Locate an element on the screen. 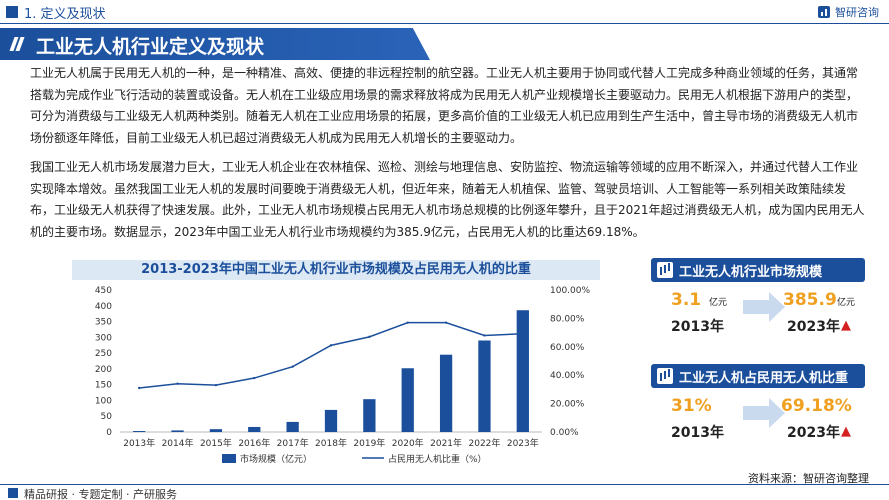 This screenshot has height=500, width=889. legend-line-label: 占民用无人机比重（%） is located at coordinates (437, 459).